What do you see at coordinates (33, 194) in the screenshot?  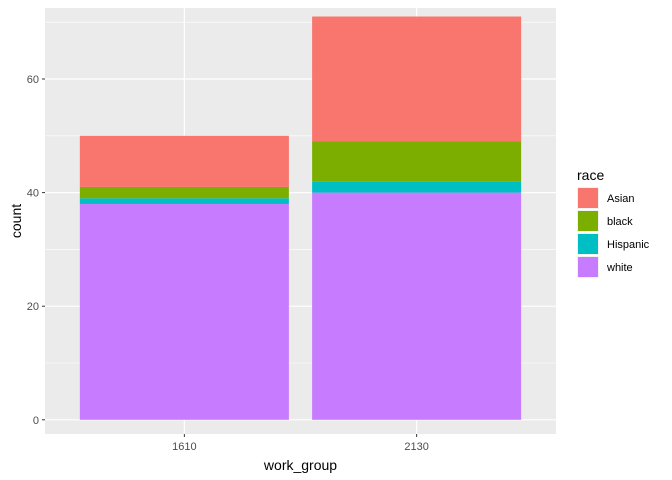 I see `y-tick-label: 40` at bounding box center [33, 194].